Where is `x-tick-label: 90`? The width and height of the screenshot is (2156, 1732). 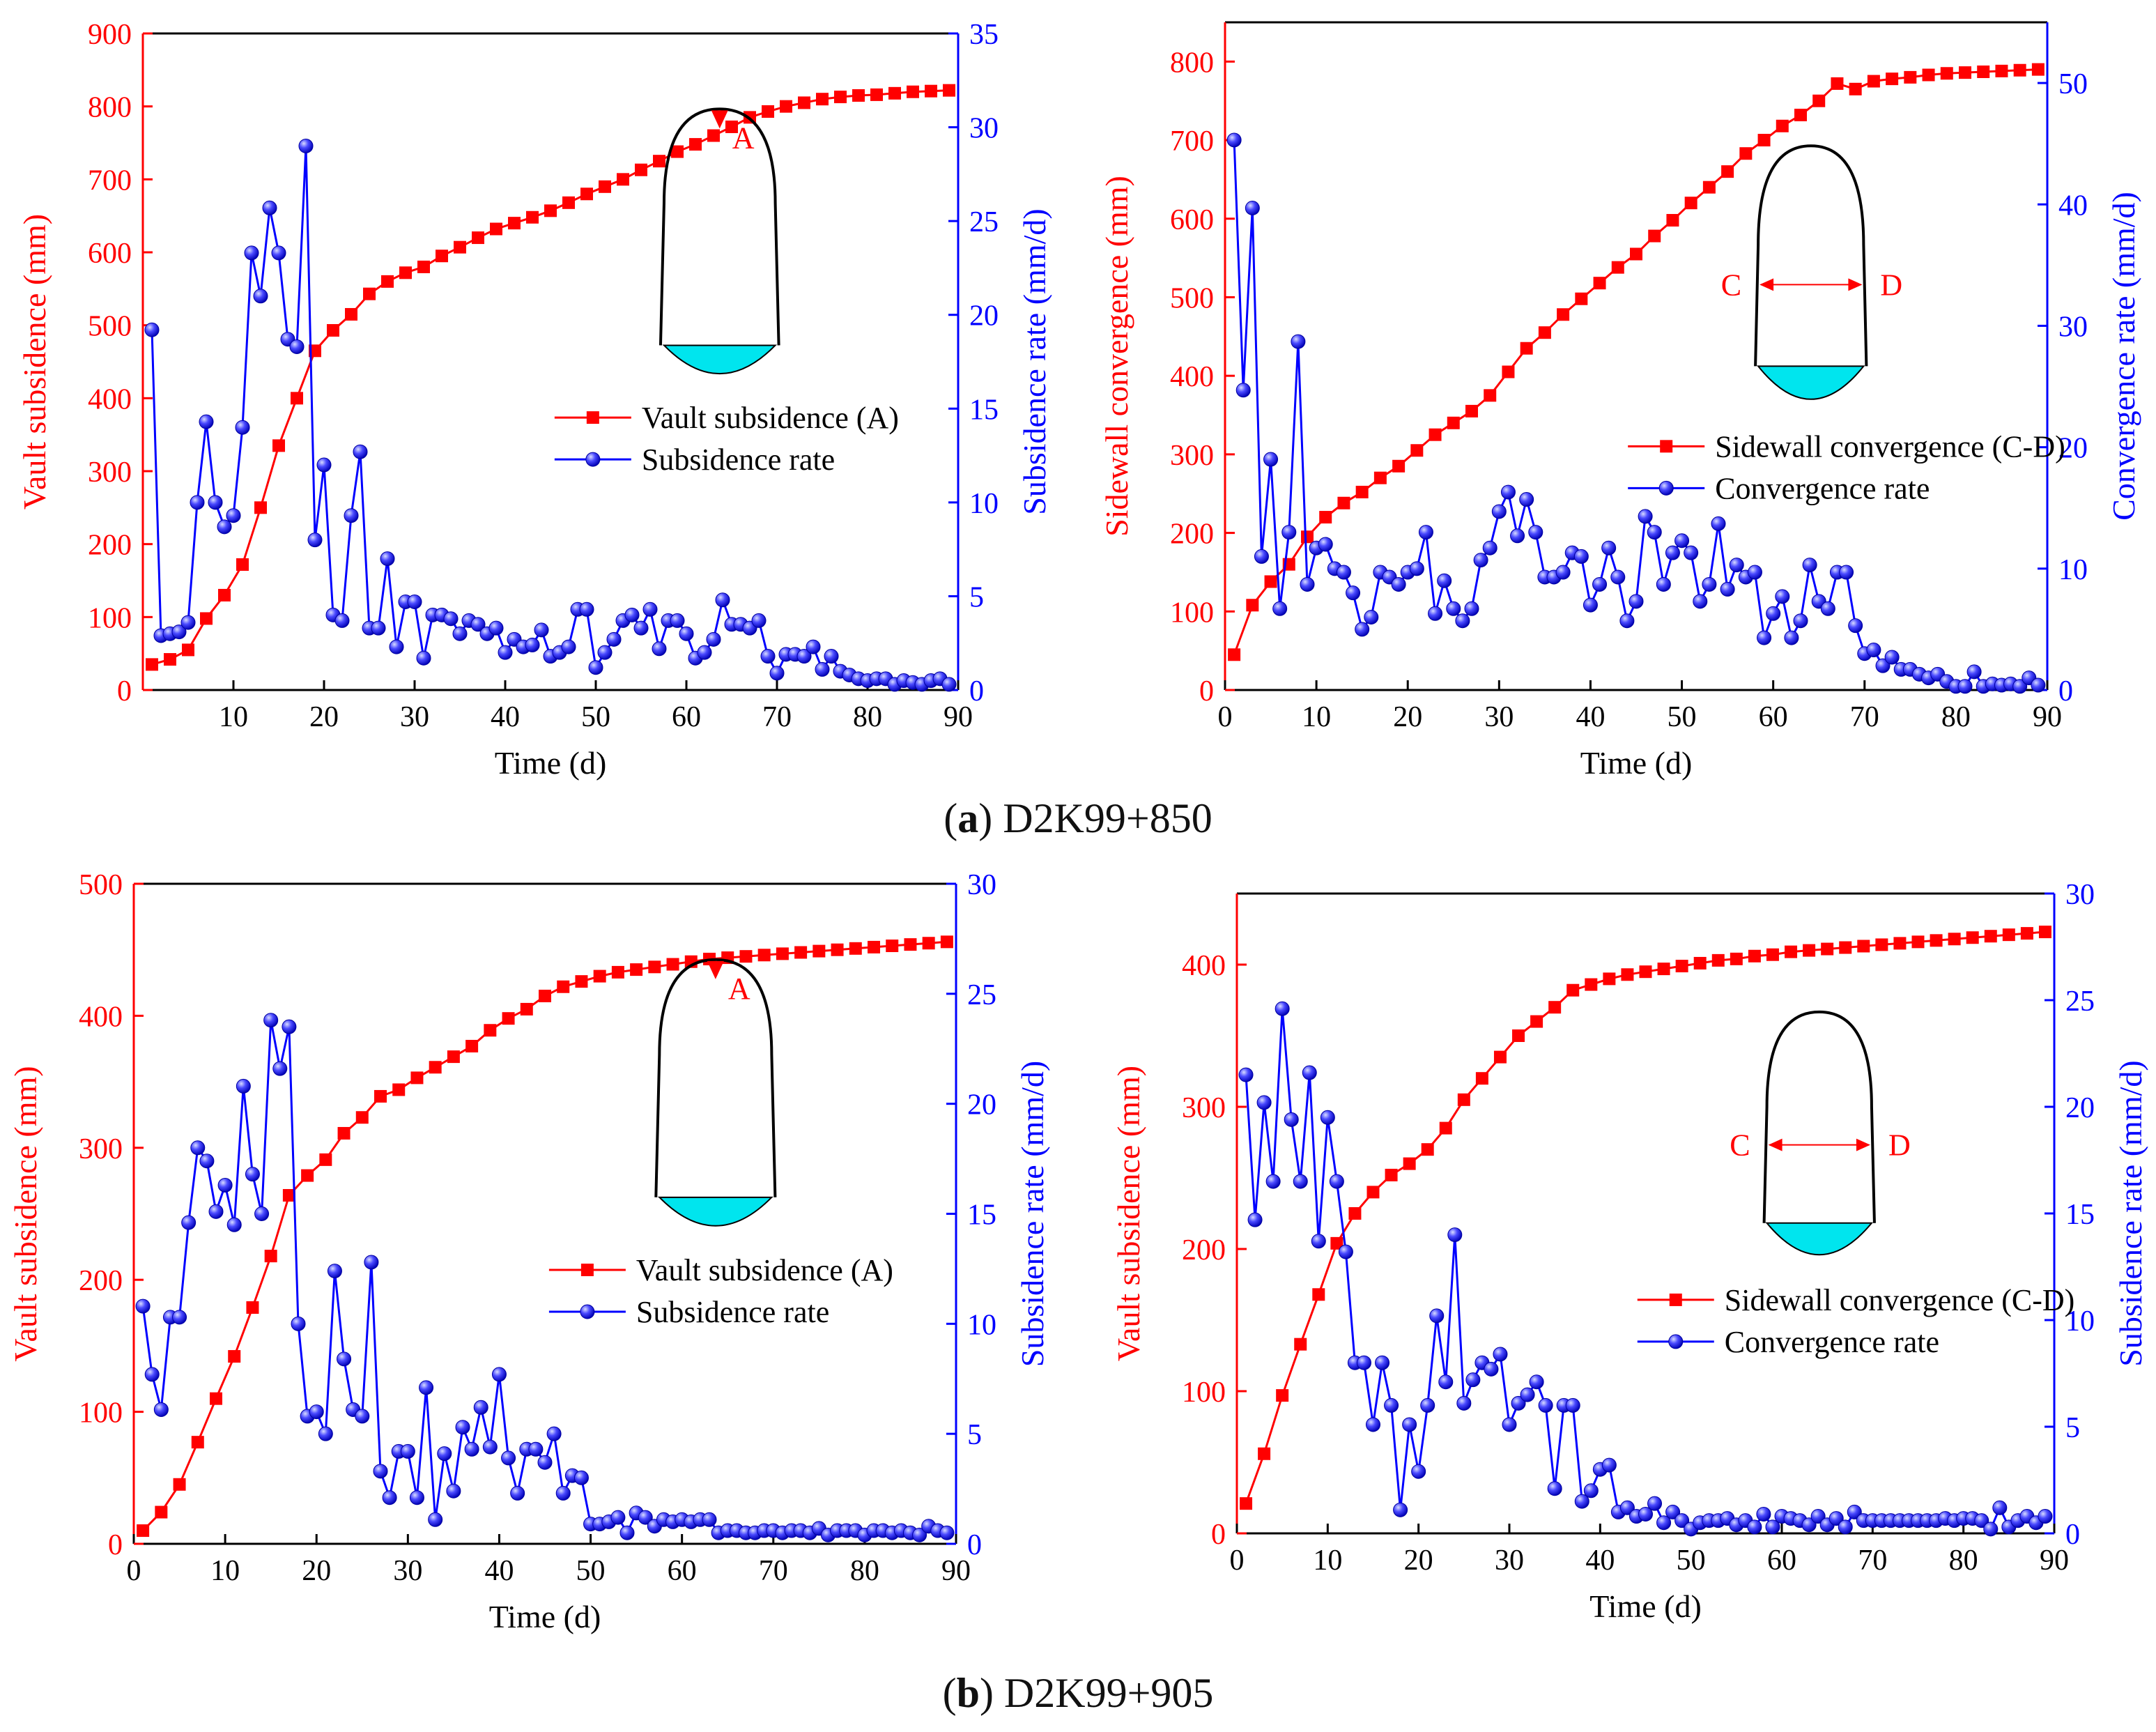 x-tick-label: 90 is located at coordinates (958, 717).